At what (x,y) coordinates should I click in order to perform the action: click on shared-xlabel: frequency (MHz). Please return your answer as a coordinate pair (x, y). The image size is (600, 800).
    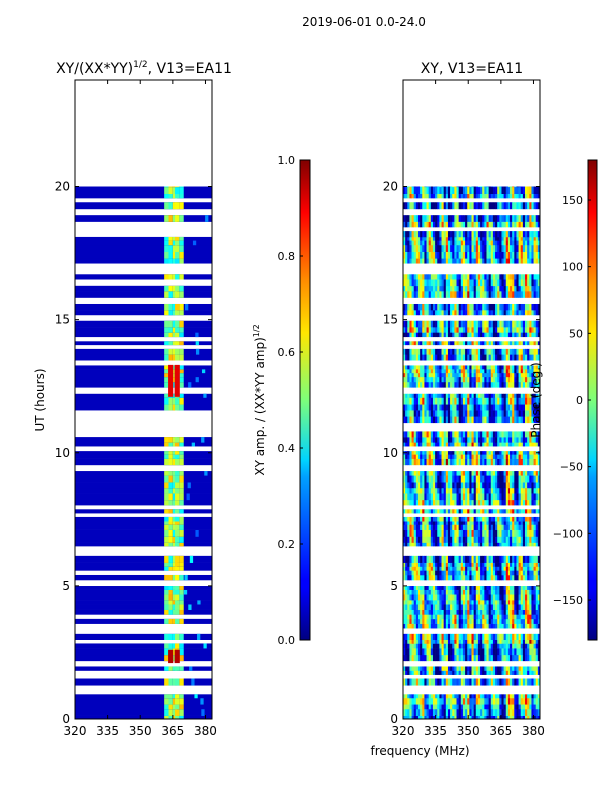
    Looking at the image, I should click on (419, 751).